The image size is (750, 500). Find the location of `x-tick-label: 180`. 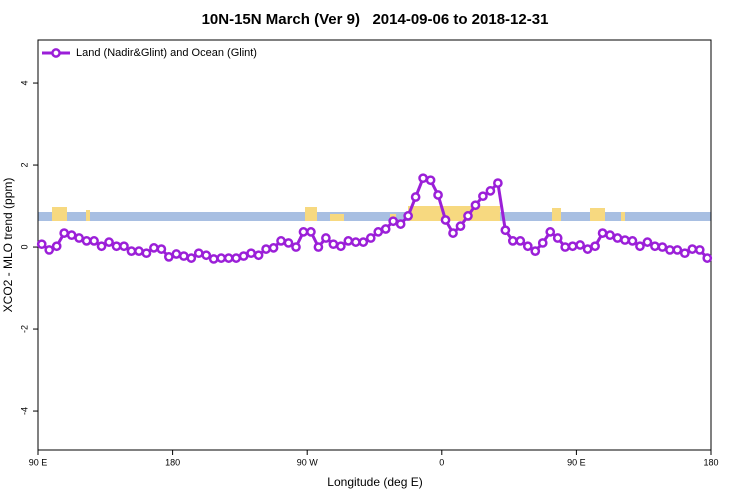

x-tick-label: 180 is located at coordinates (172, 462).